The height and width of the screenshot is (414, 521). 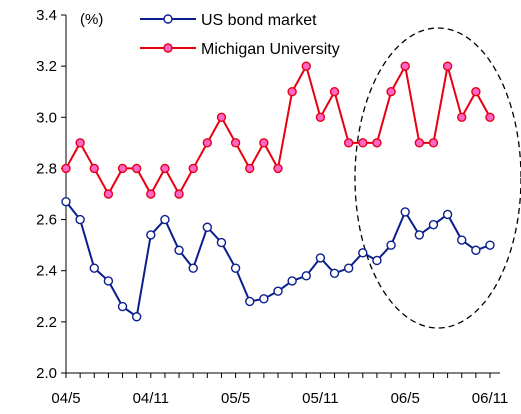 What do you see at coordinates (490, 398) in the screenshot?
I see `x-tick-label: 06/11` at bounding box center [490, 398].